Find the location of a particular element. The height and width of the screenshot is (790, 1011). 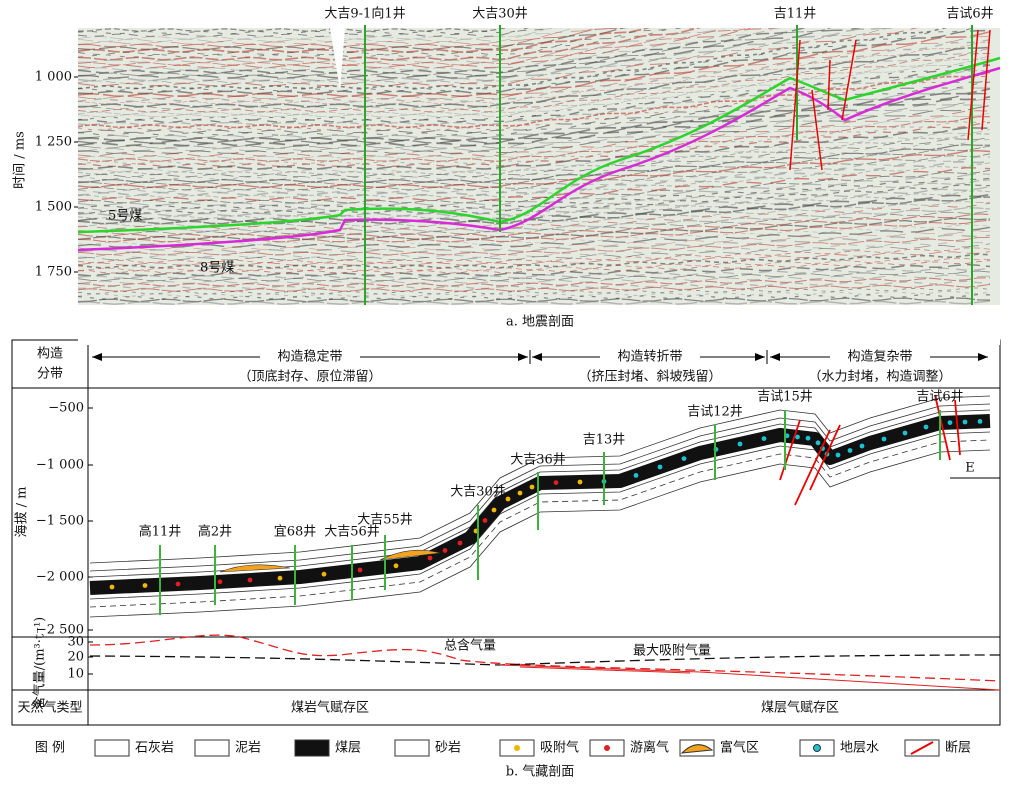

zone-note: （水力封堵，构造调整） is located at coordinates (879, 377).